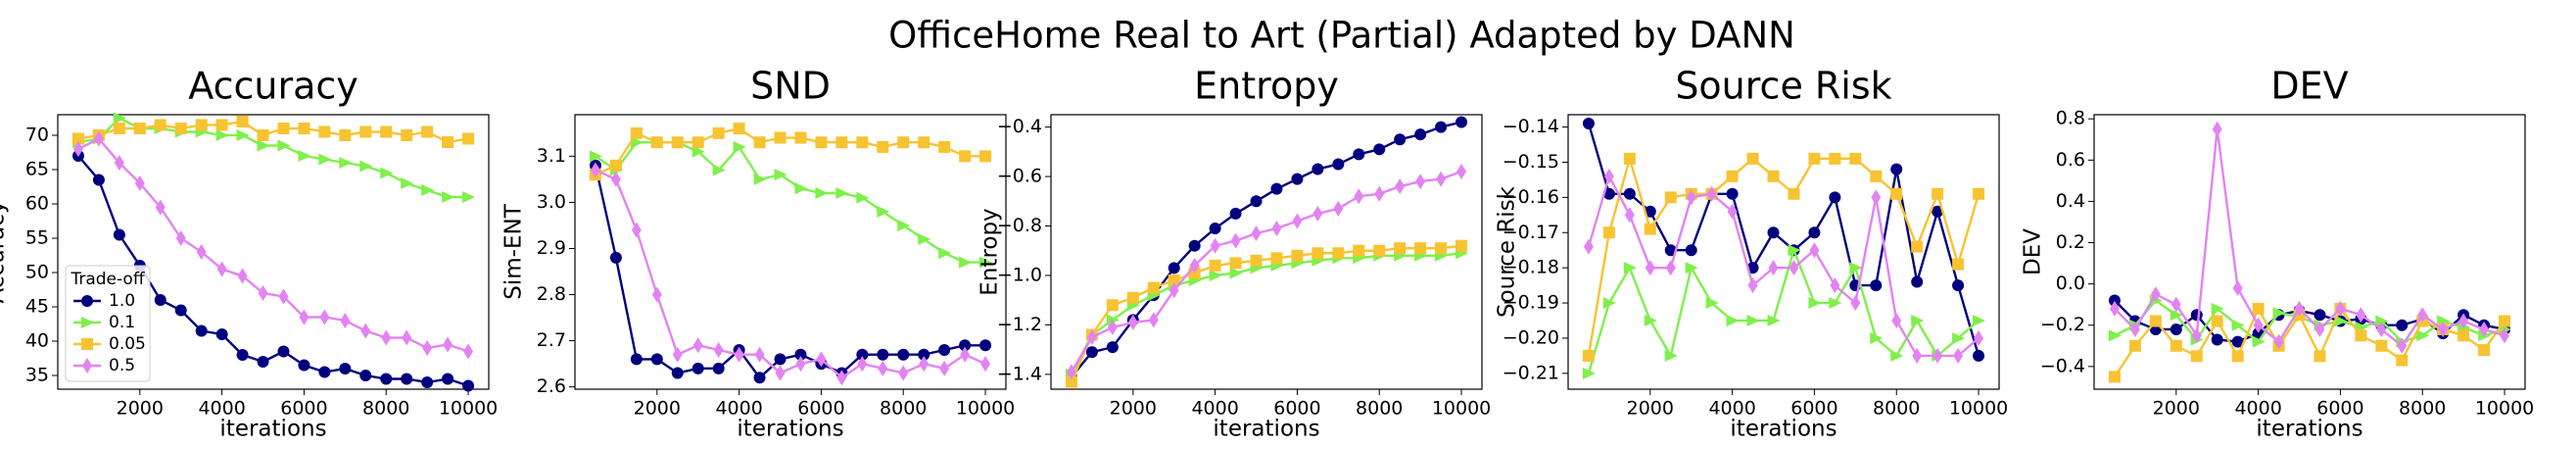 This screenshot has width=2576, height=449. Describe the element at coordinates (2062, 325) in the screenshot. I see `y-tick-label: −0.2` at that location.